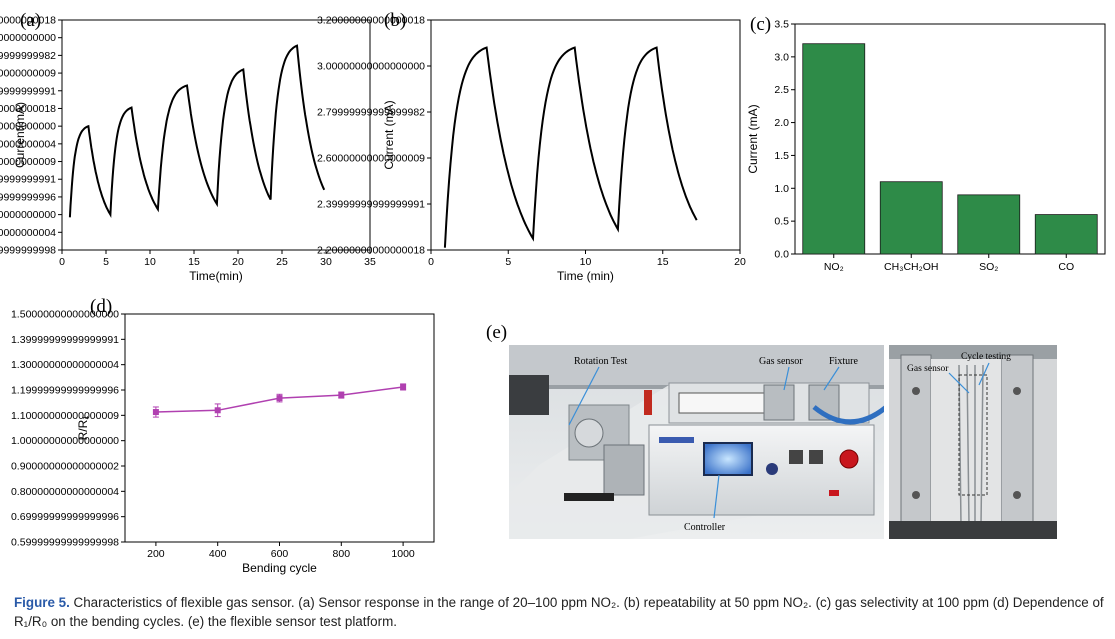 The width and height of the screenshot is (1115, 639). What do you see at coordinates (28, 144) in the screenshot?
I see `y-tick-label: 1.80000000000000004` at bounding box center [28, 144].